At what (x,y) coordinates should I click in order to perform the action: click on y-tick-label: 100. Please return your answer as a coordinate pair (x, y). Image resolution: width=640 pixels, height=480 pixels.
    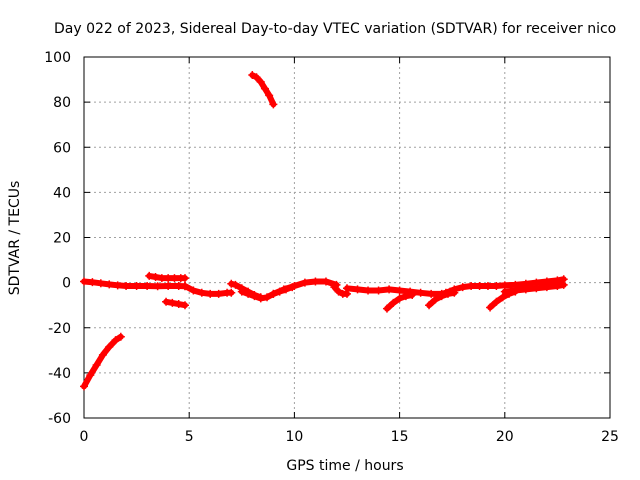
    Looking at the image, I should click on (57, 58).